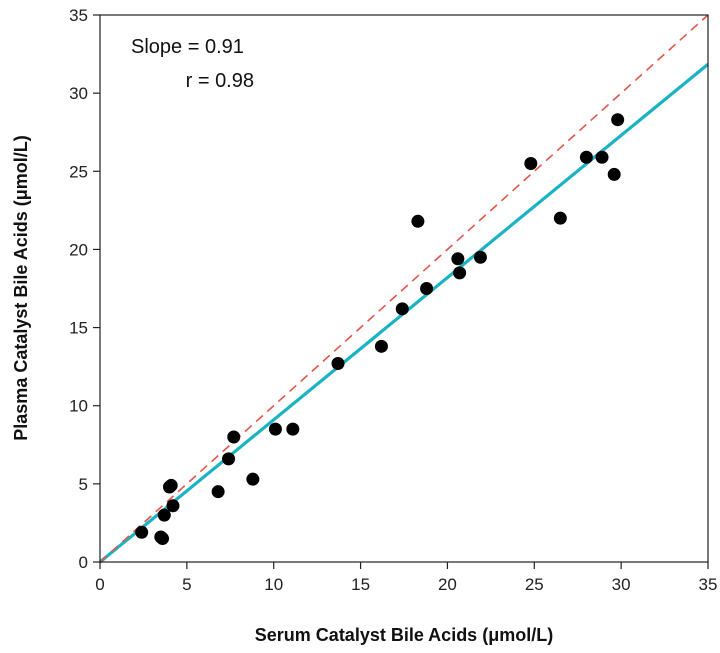 The height and width of the screenshot is (653, 720). What do you see at coordinates (78, 93) in the screenshot?
I see `y-tick-label: 30` at bounding box center [78, 93].